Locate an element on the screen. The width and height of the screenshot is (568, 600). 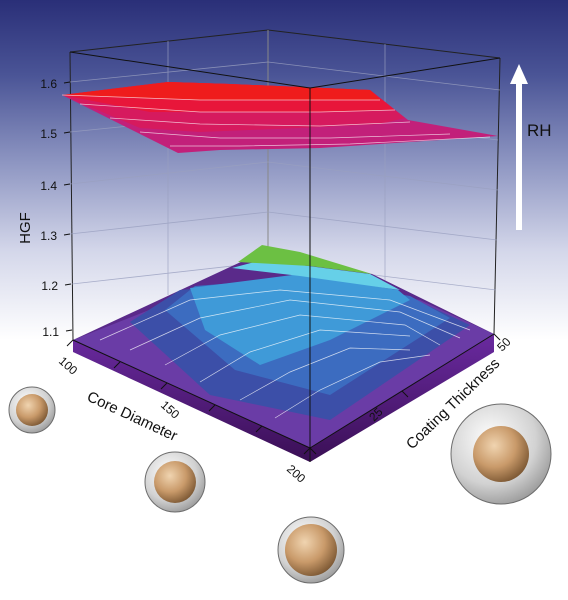
box-left-vertical is located at coordinates (71, 196).